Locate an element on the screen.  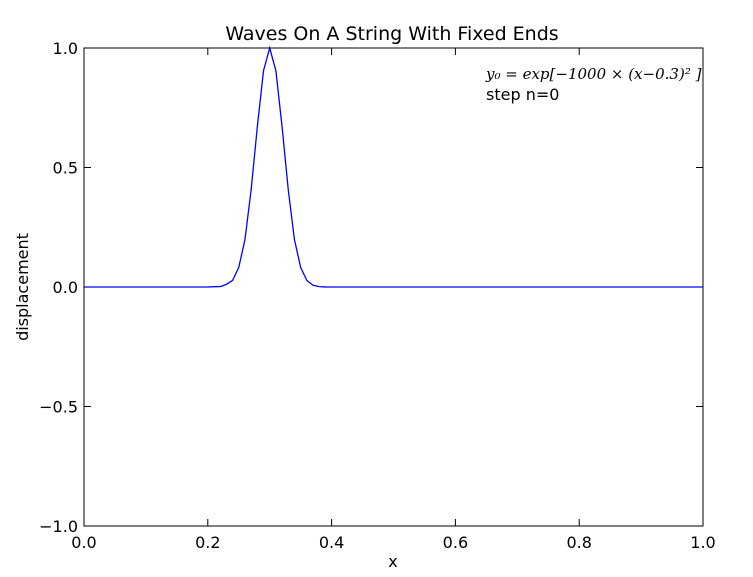
x-tick-label: 0.4 is located at coordinates (331, 542).